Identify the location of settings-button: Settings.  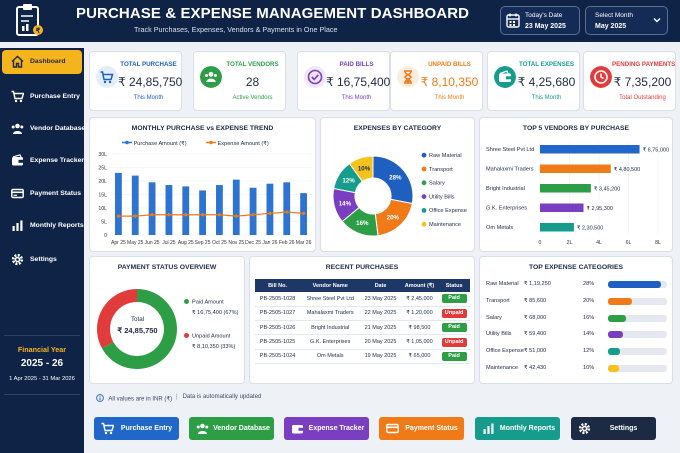
(613, 428).